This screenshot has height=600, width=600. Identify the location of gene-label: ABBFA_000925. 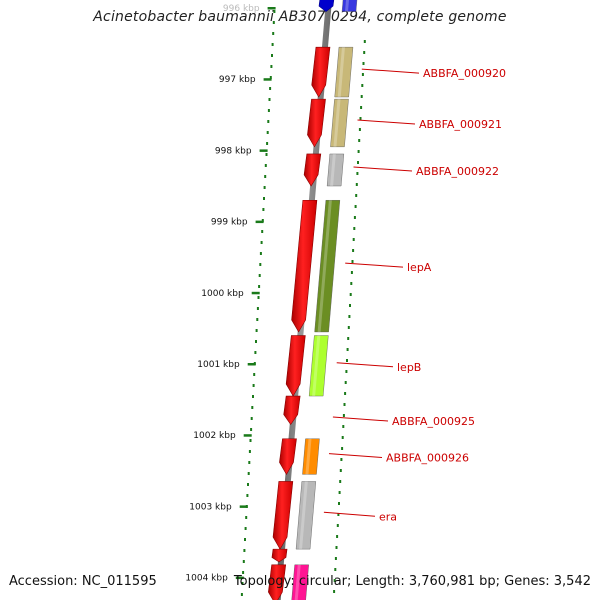
(433, 421).